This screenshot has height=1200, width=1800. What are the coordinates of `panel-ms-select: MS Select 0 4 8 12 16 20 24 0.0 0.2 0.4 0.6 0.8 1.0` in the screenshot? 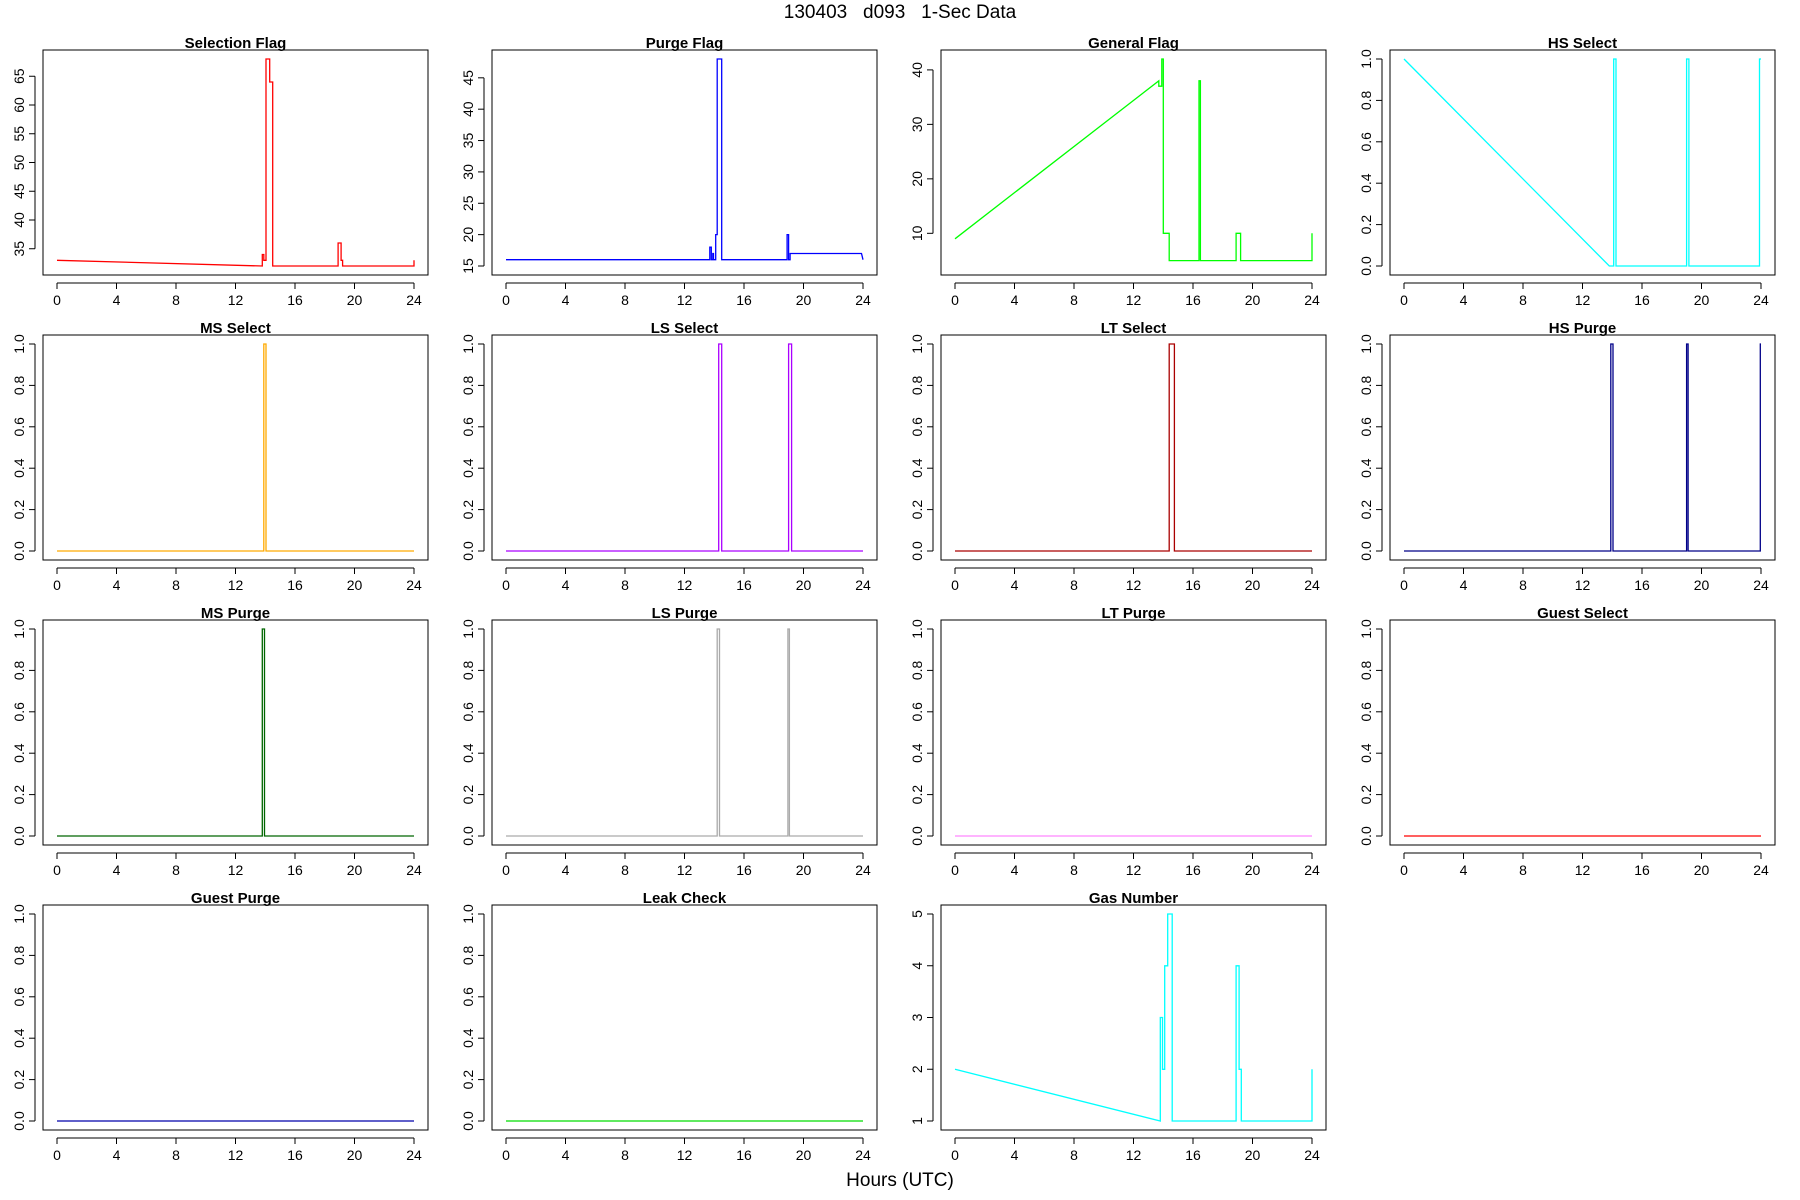 It's located at (220, 456).